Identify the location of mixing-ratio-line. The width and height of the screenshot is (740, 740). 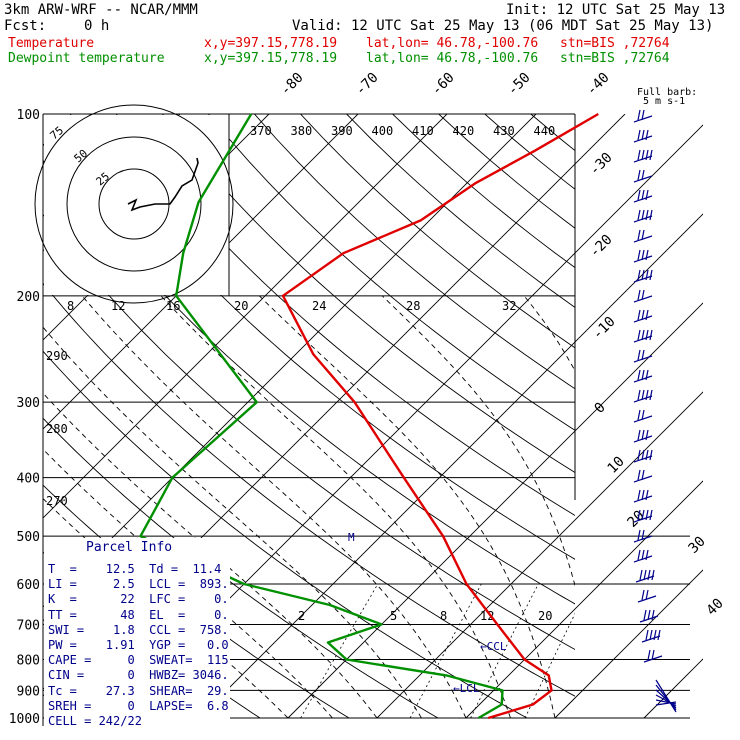
(627, 651).